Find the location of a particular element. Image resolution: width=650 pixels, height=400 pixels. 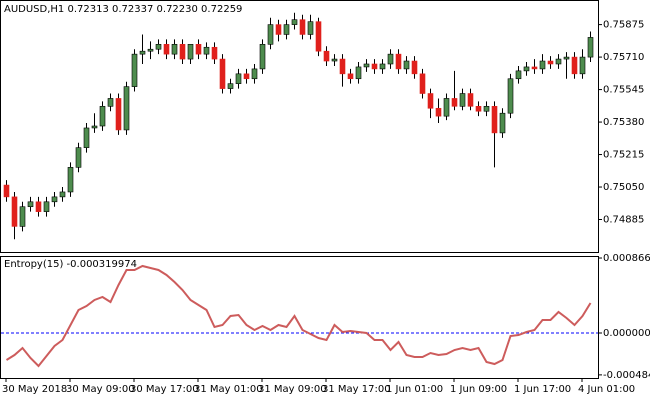

y-tick-label: 0.75050 is located at coordinates (623, 187).